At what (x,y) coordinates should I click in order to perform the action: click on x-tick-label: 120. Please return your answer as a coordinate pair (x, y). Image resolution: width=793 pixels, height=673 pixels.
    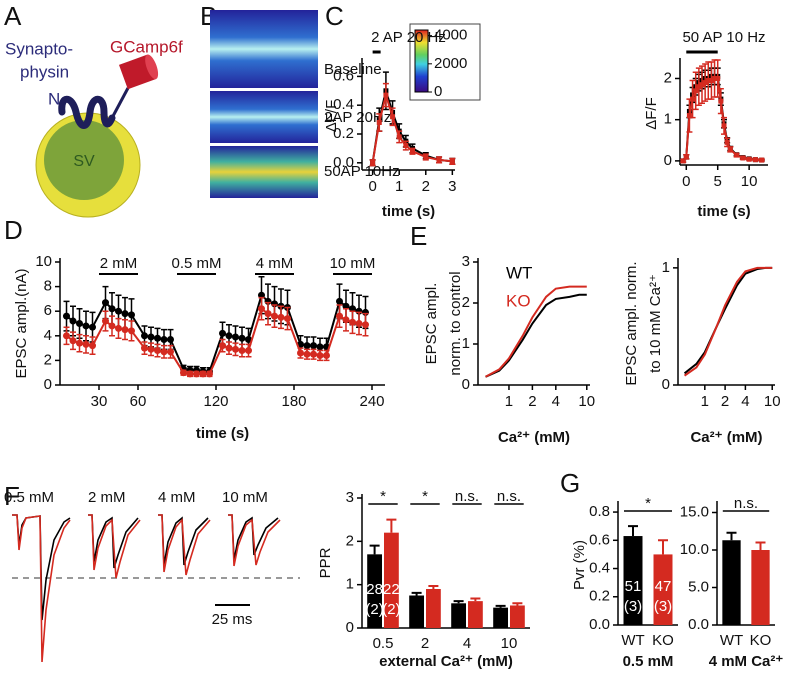
    Looking at the image, I should click on (215, 401).